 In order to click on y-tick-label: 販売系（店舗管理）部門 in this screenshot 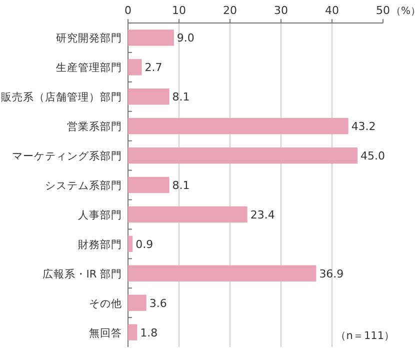, I will do `click(61, 97)`.